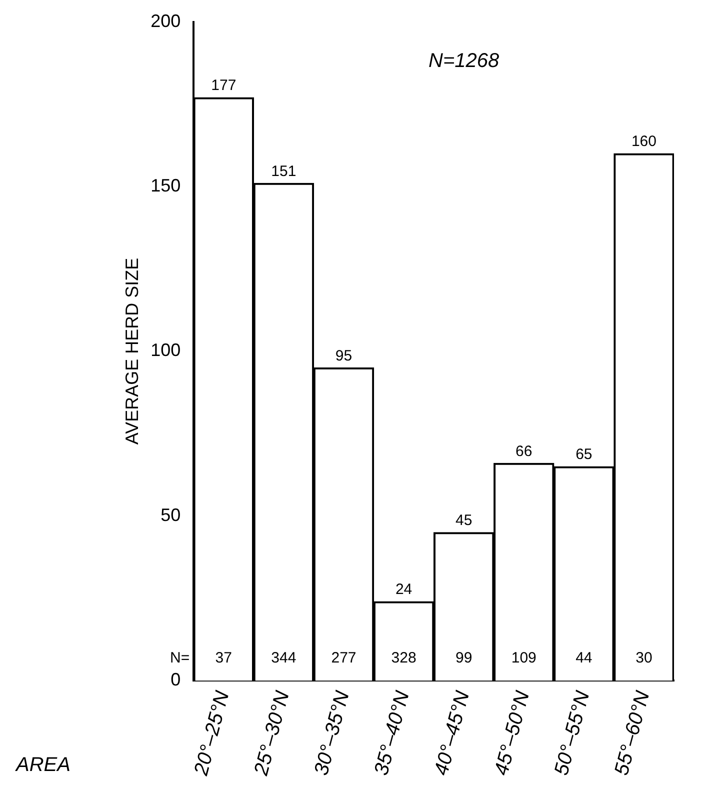  Describe the element at coordinates (464, 61) in the screenshot. I see `annotation: N=1268` at that location.